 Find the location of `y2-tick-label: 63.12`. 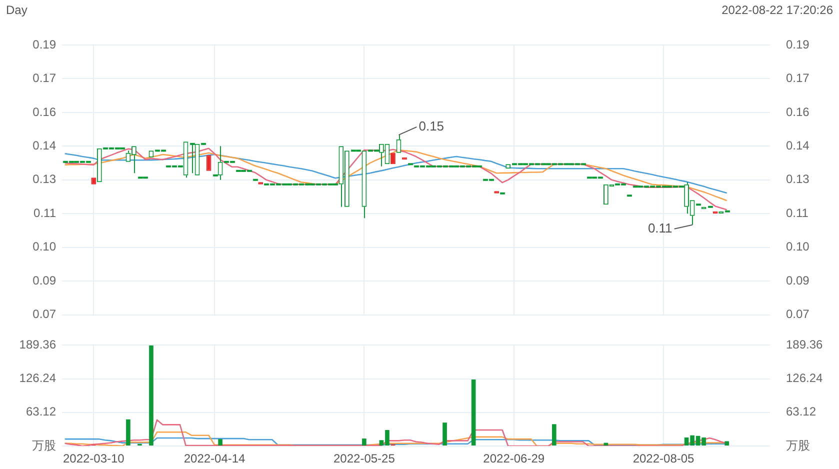

y2-tick-label: 63.12 is located at coordinates (801, 411).